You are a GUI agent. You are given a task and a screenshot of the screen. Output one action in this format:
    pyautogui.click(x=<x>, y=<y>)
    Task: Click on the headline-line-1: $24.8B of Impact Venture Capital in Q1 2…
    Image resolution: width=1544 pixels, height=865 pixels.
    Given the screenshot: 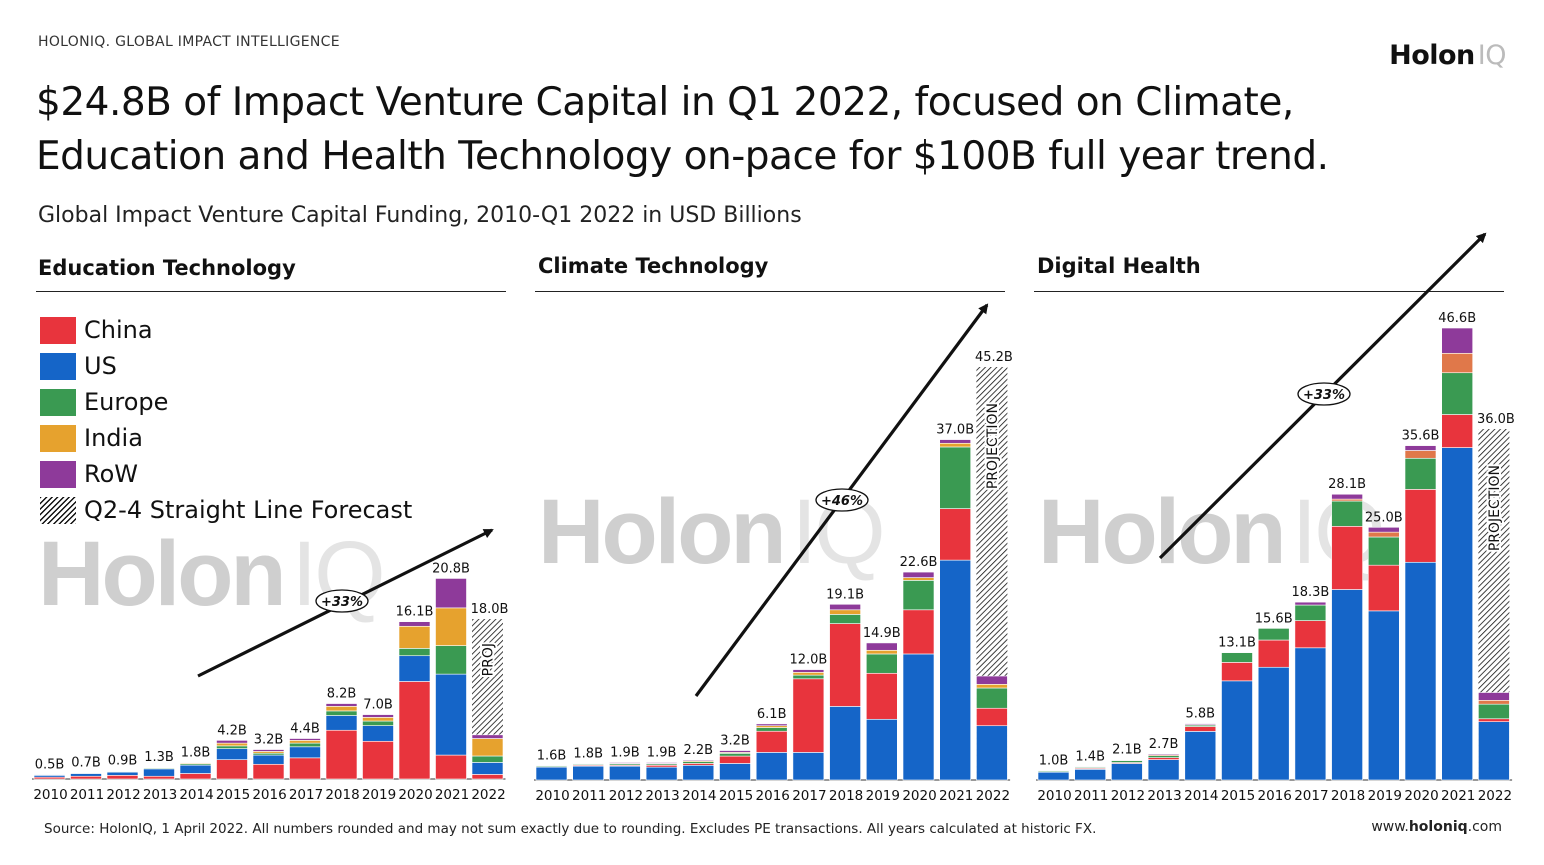 What is the action you would take?
    pyautogui.click(x=665, y=102)
    